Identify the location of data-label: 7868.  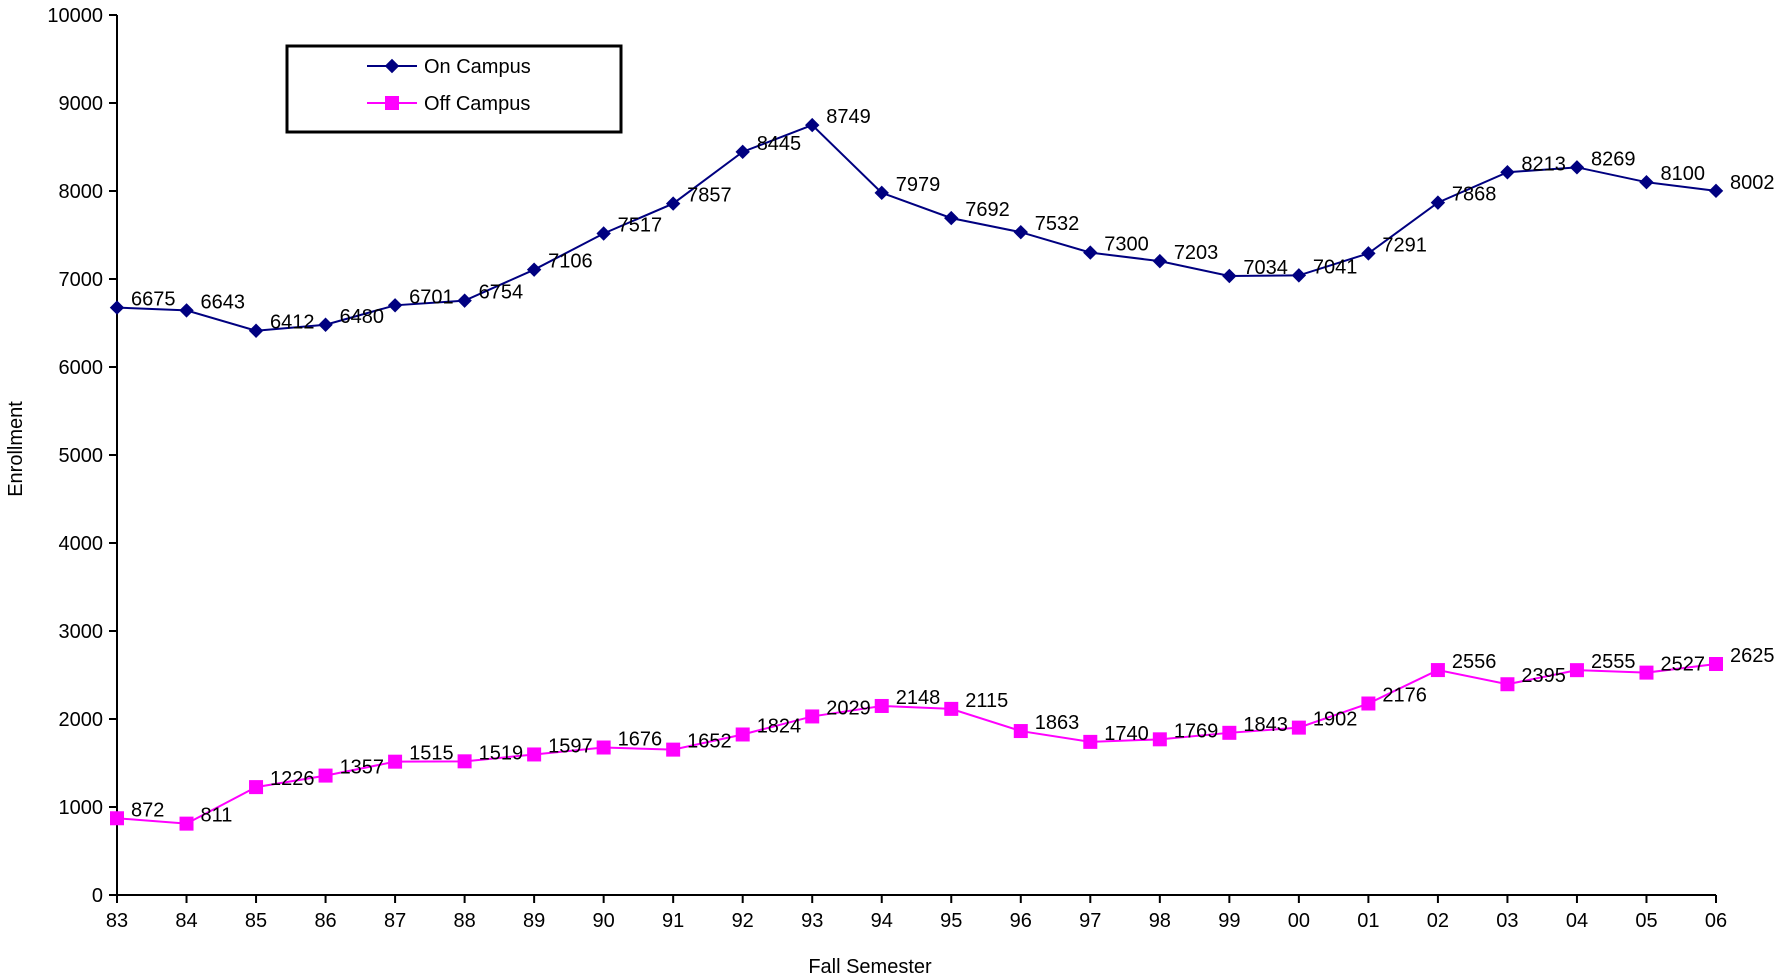
(1474, 195).